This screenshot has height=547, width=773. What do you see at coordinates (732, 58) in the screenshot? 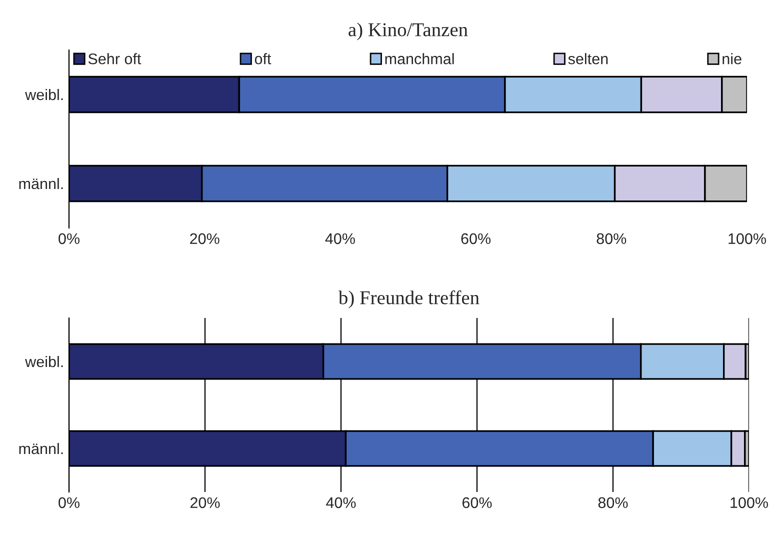
I see `legend-label: nie` at bounding box center [732, 58].